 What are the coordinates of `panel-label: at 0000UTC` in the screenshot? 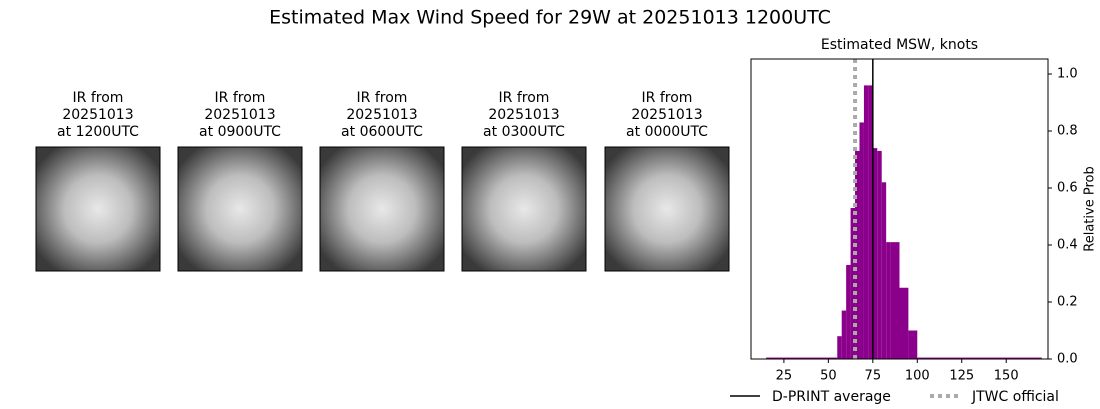 It's located at (667, 132).